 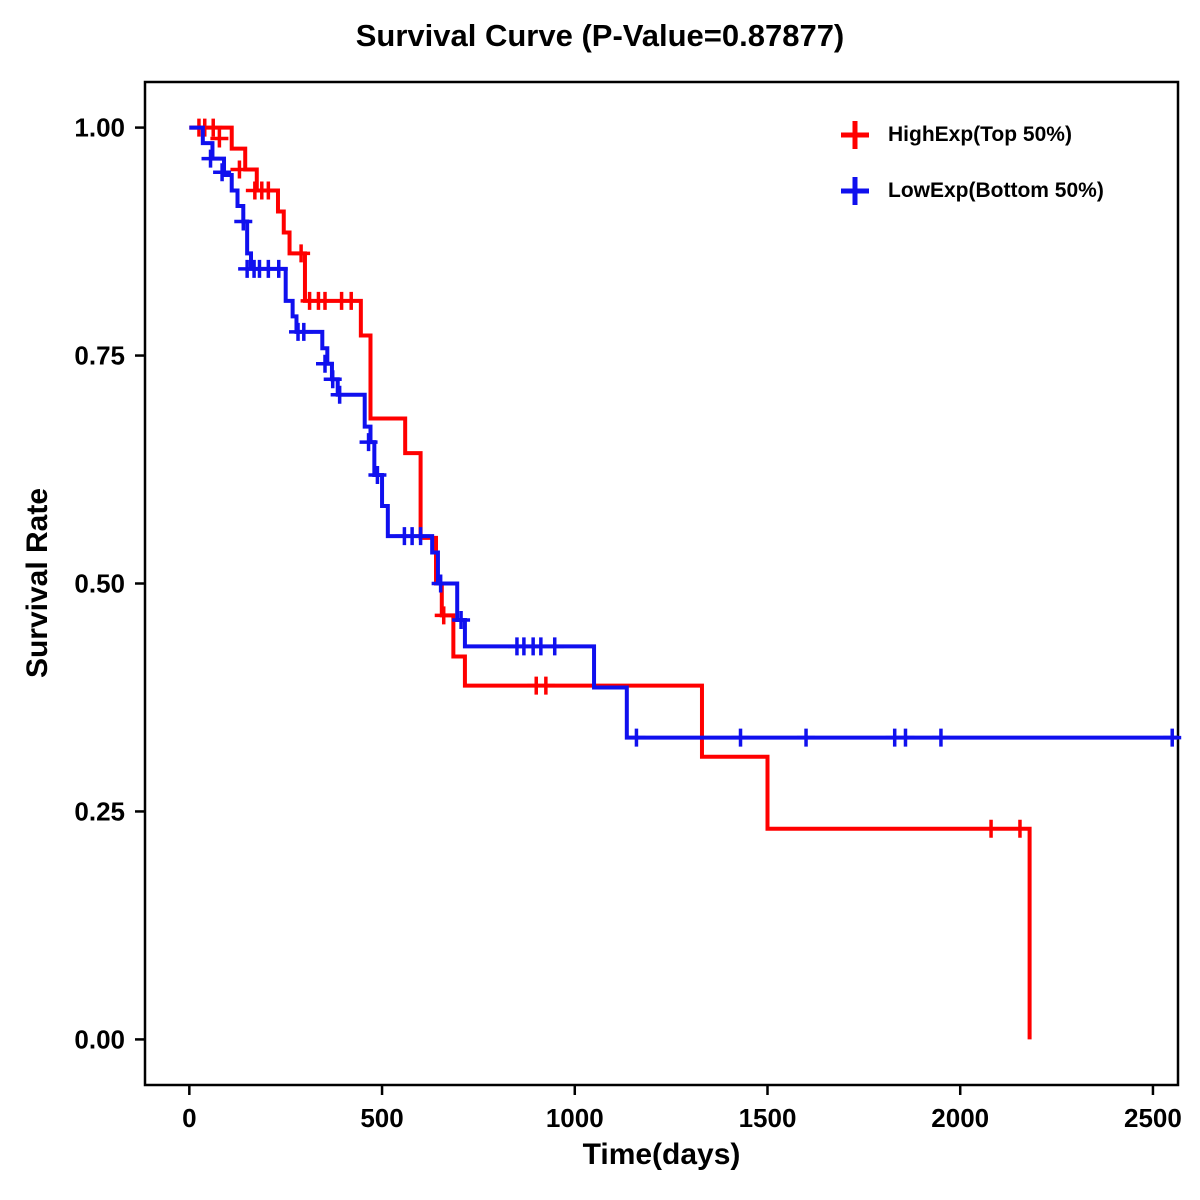 I want to click on x-tick-label: 2500, so click(x=1153, y=1118).